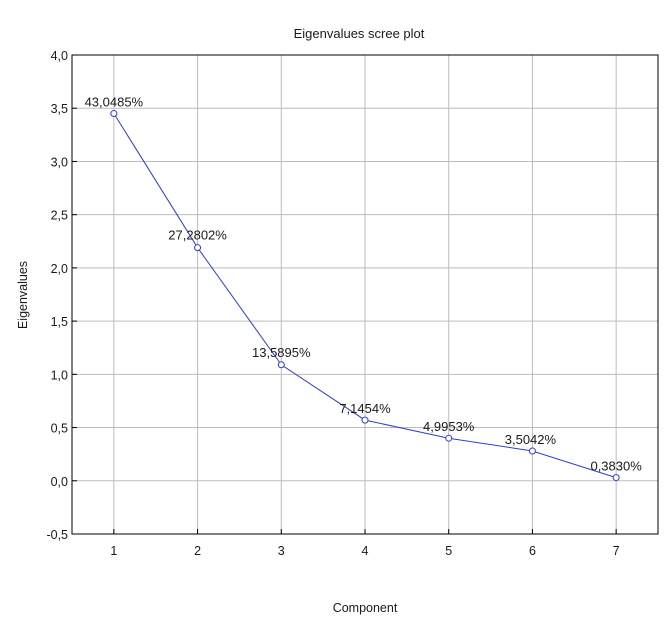 The width and height of the screenshot is (665, 621). I want to click on y-tick-label: 0,0, so click(59, 482).